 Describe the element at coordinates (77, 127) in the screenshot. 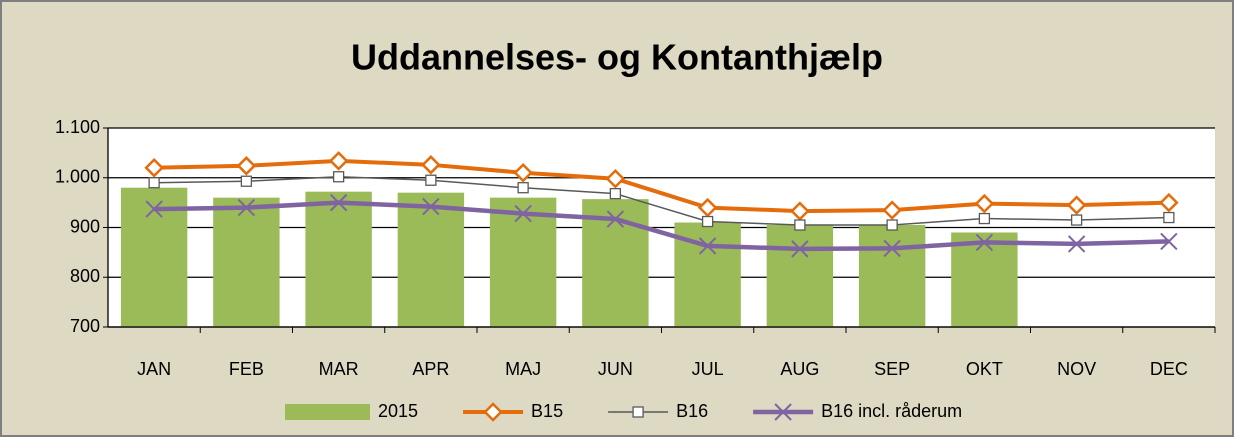

I see `y-tick-label: 1.100` at that location.